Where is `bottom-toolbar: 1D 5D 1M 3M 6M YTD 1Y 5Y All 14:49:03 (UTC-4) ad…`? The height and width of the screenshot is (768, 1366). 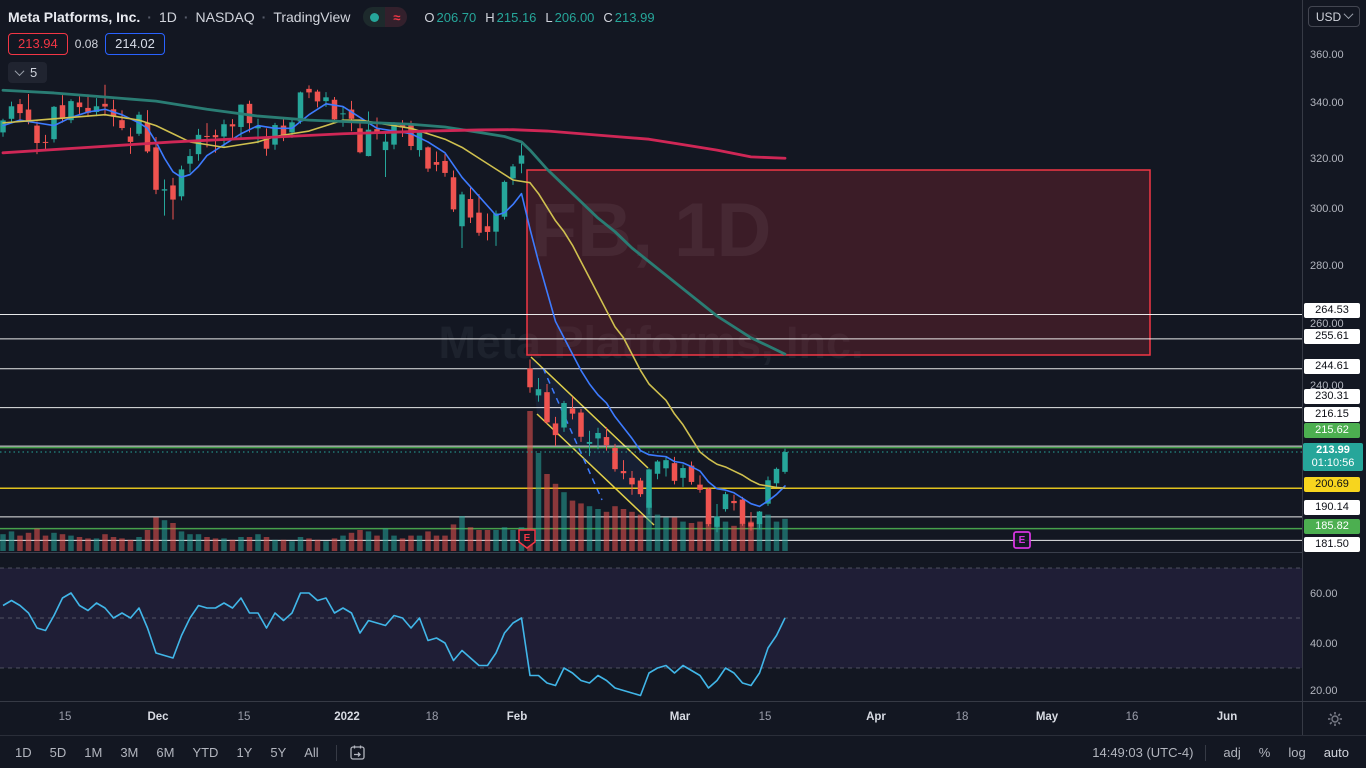
bottom-toolbar: 1D 5D 1M 3M 6M YTD 1Y 5Y All 14:49:03 (UTC-4) ad… is located at coordinates (683, 751).